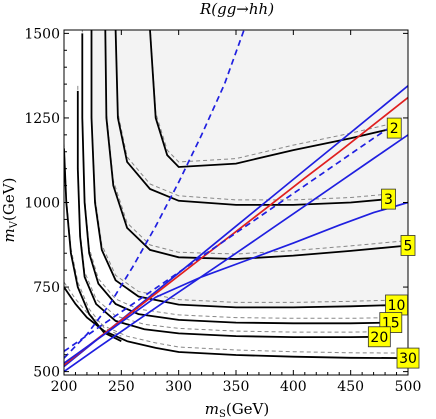 The width and height of the screenshot is (436, 419). What do you see at coordinates (42, 34) in the screenshot?
I see `y-tick-label: 1500` at bounding box center [42, 34].